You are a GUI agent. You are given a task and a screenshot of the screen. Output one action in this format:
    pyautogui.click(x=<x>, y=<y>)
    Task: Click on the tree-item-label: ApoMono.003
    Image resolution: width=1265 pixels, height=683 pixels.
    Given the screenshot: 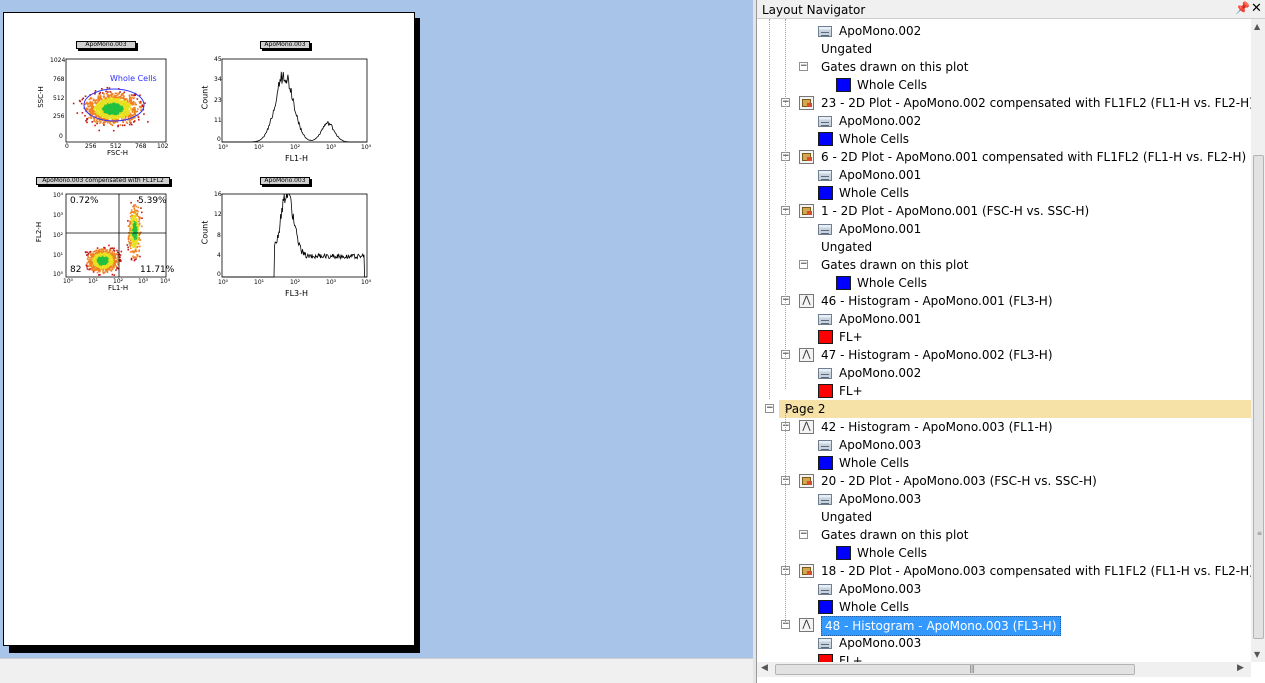 What is the action you would take?
    pyautogui.click(x=880, y=499)
    